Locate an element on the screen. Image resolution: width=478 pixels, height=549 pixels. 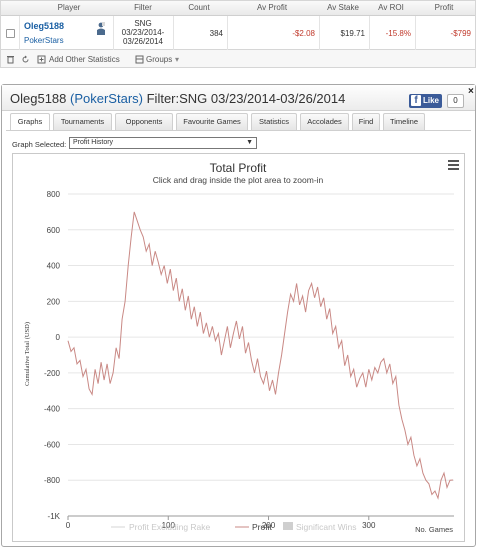
y-axis-label: Cumulative Total (USD) is located at coordinates (27, 354).